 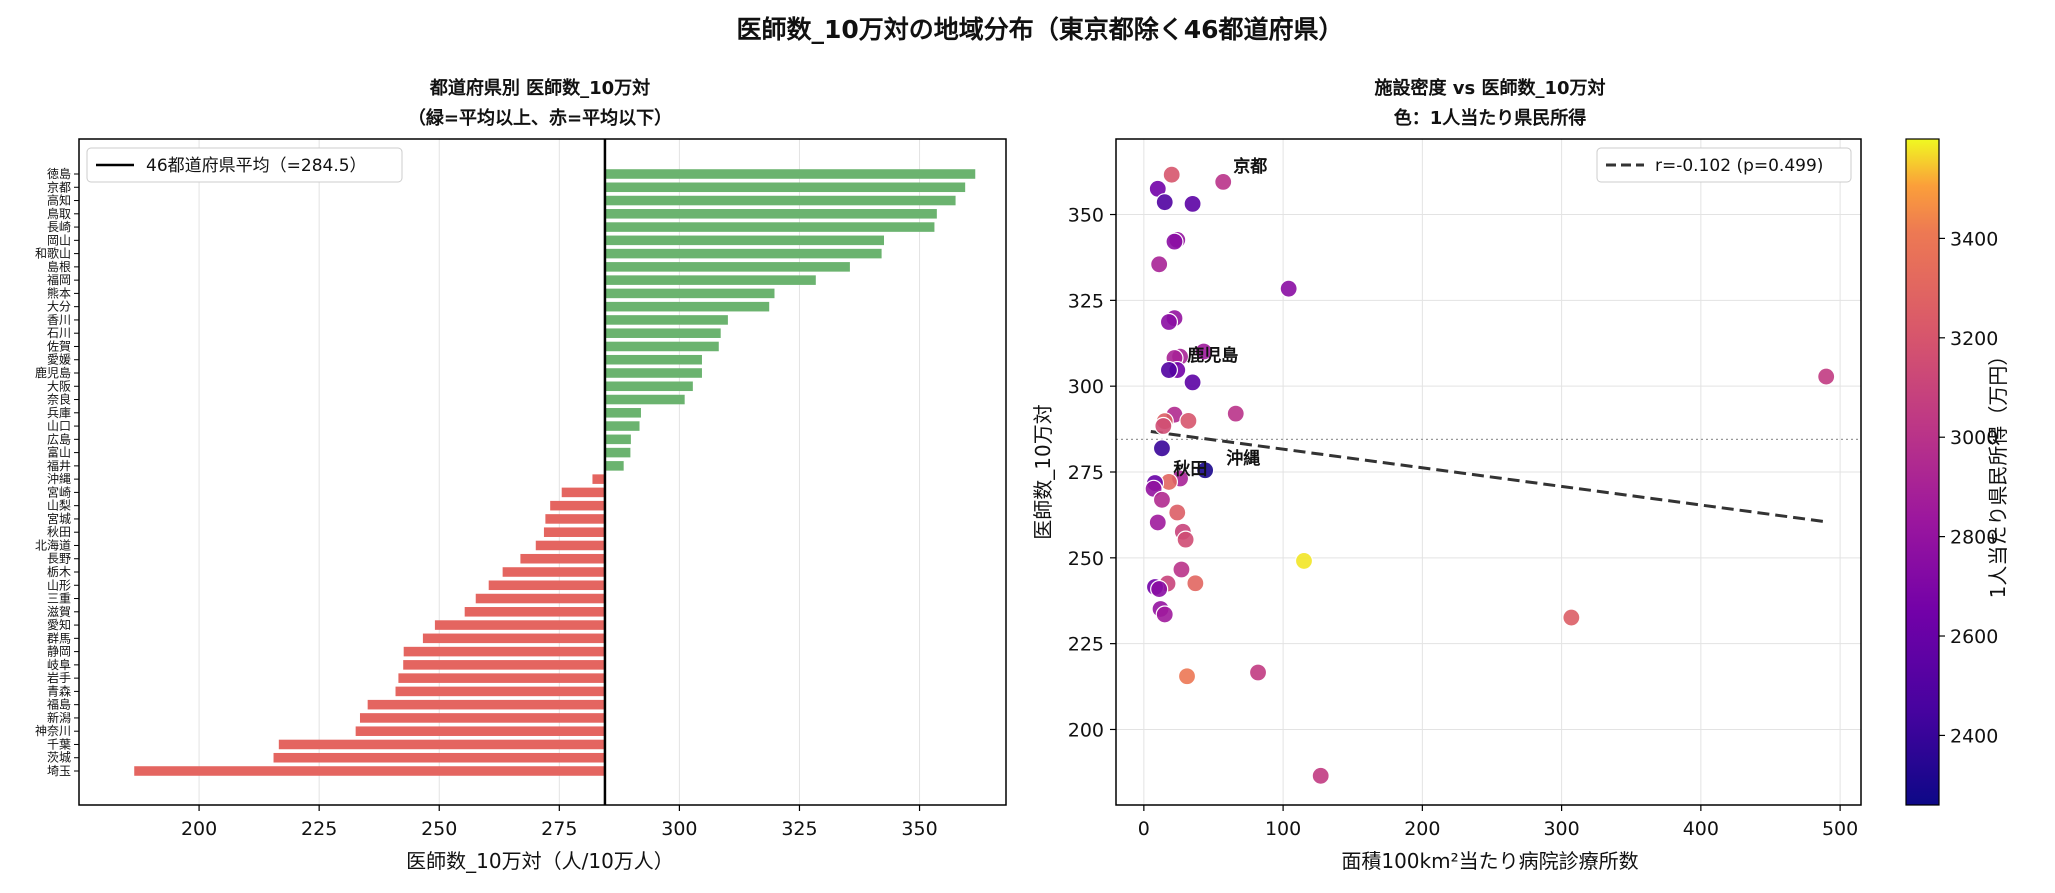 I want to click on bar-category-label: 宮城, so click(x=59, y=518).